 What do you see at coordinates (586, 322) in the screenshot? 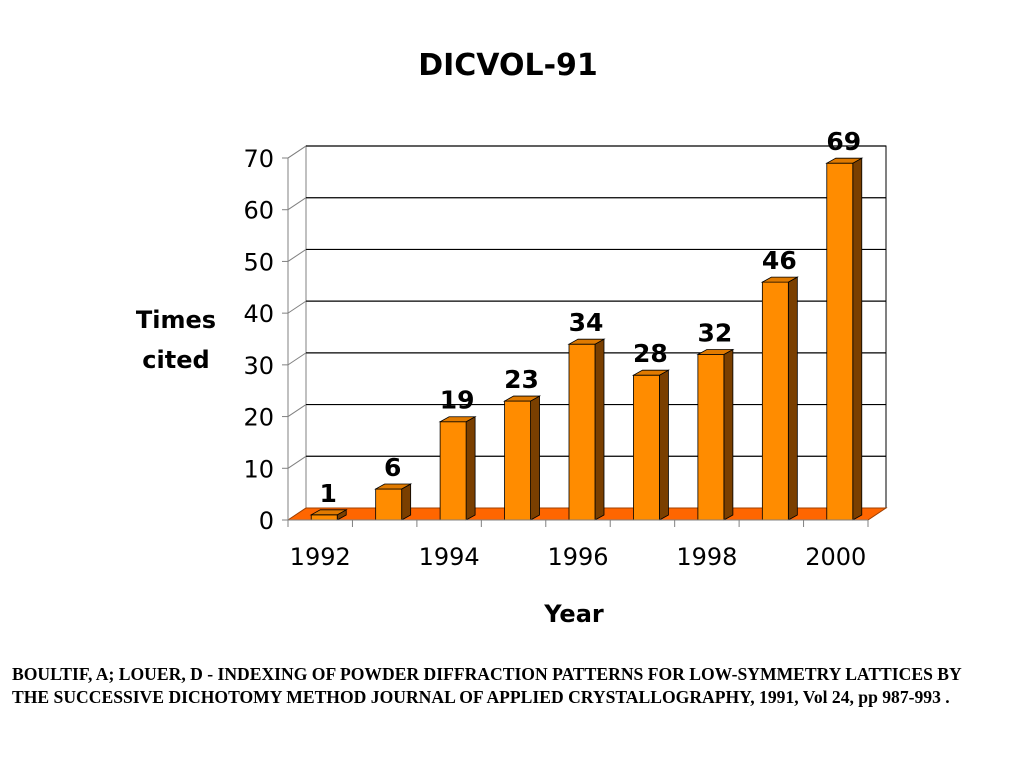
I see `value-label: 34` at bounding box center [586, 322].